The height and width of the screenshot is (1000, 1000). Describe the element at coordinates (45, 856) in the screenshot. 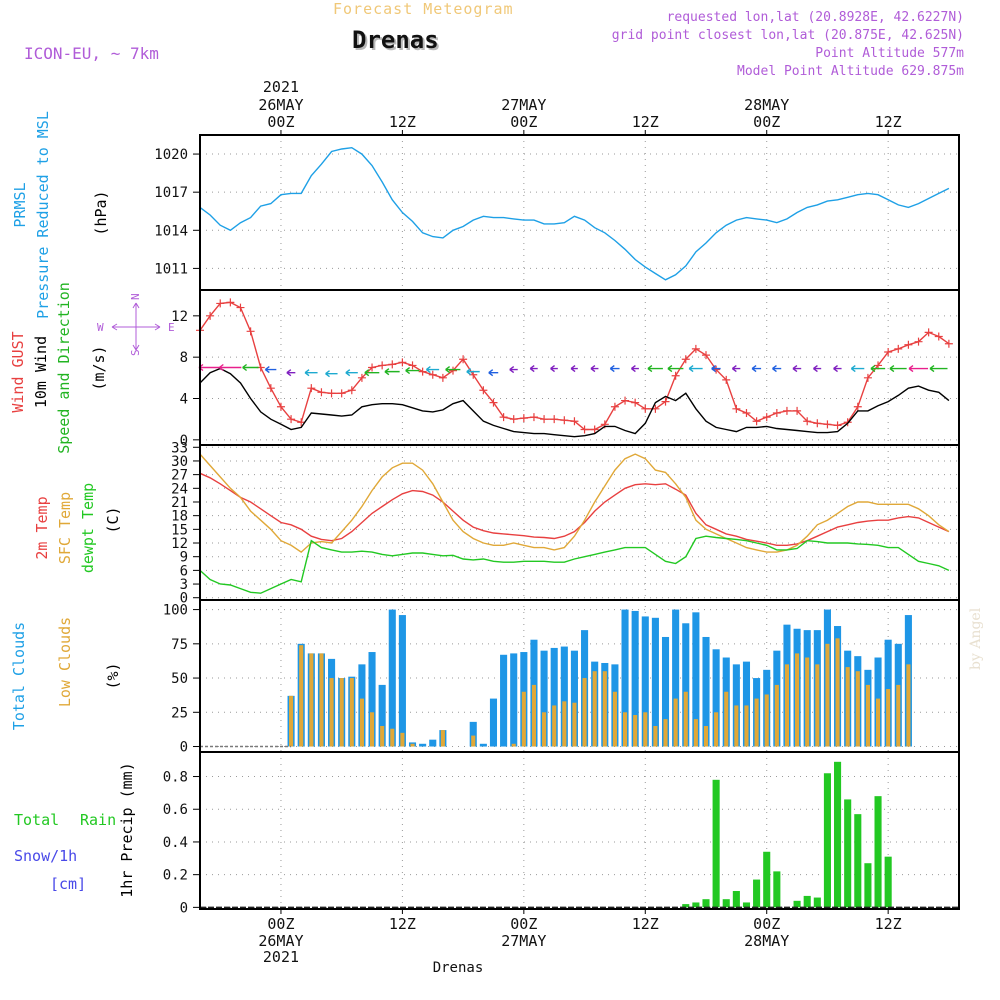

I see `precip-label-snow: Snow/1h` at that location.